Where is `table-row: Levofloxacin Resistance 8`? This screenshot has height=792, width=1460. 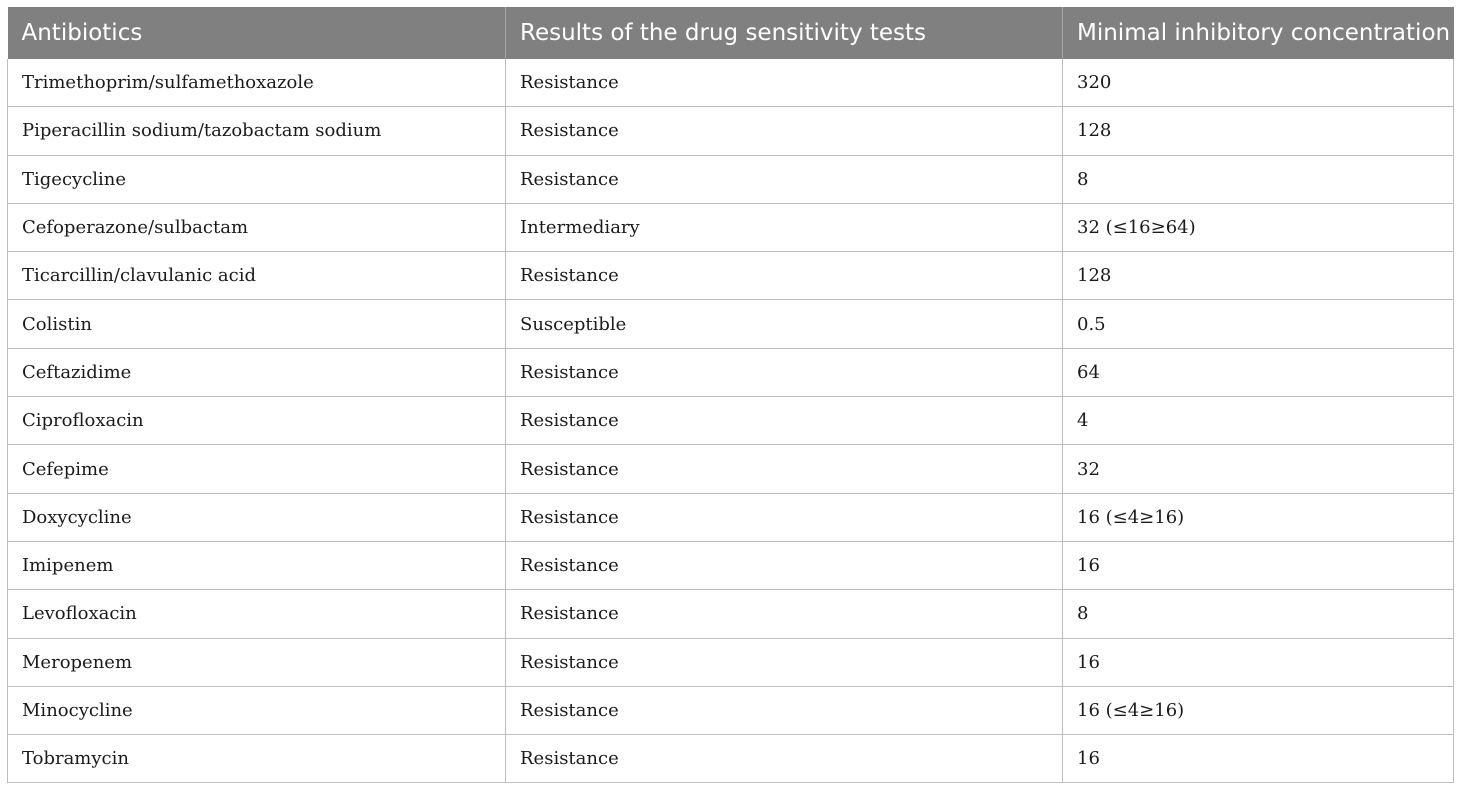 table-row: Levofloxacin Resistance 8 is located at coordinates (730, 614).